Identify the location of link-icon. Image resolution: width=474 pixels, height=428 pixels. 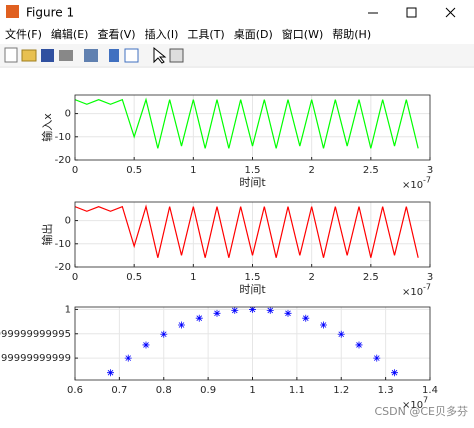
(91, 55).